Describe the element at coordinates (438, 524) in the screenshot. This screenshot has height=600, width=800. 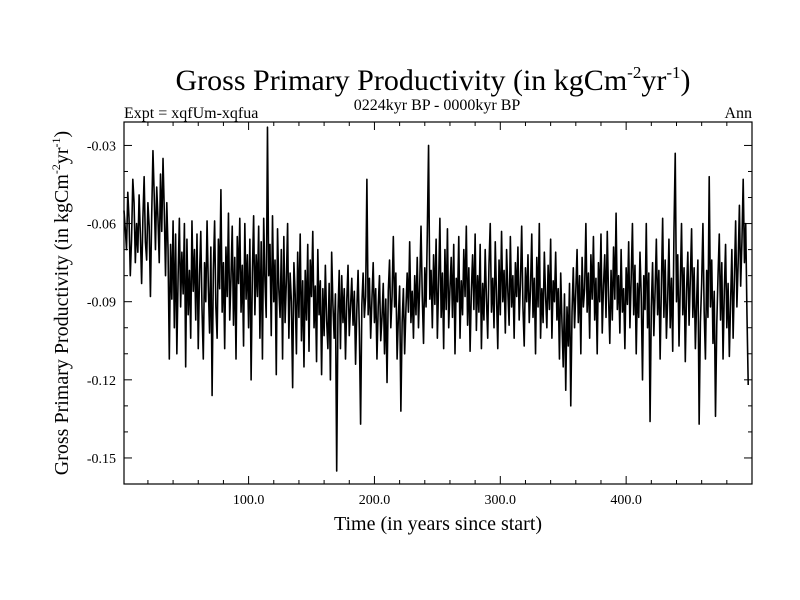
I see `x-axis-label: Time (in years since start)` at that location.